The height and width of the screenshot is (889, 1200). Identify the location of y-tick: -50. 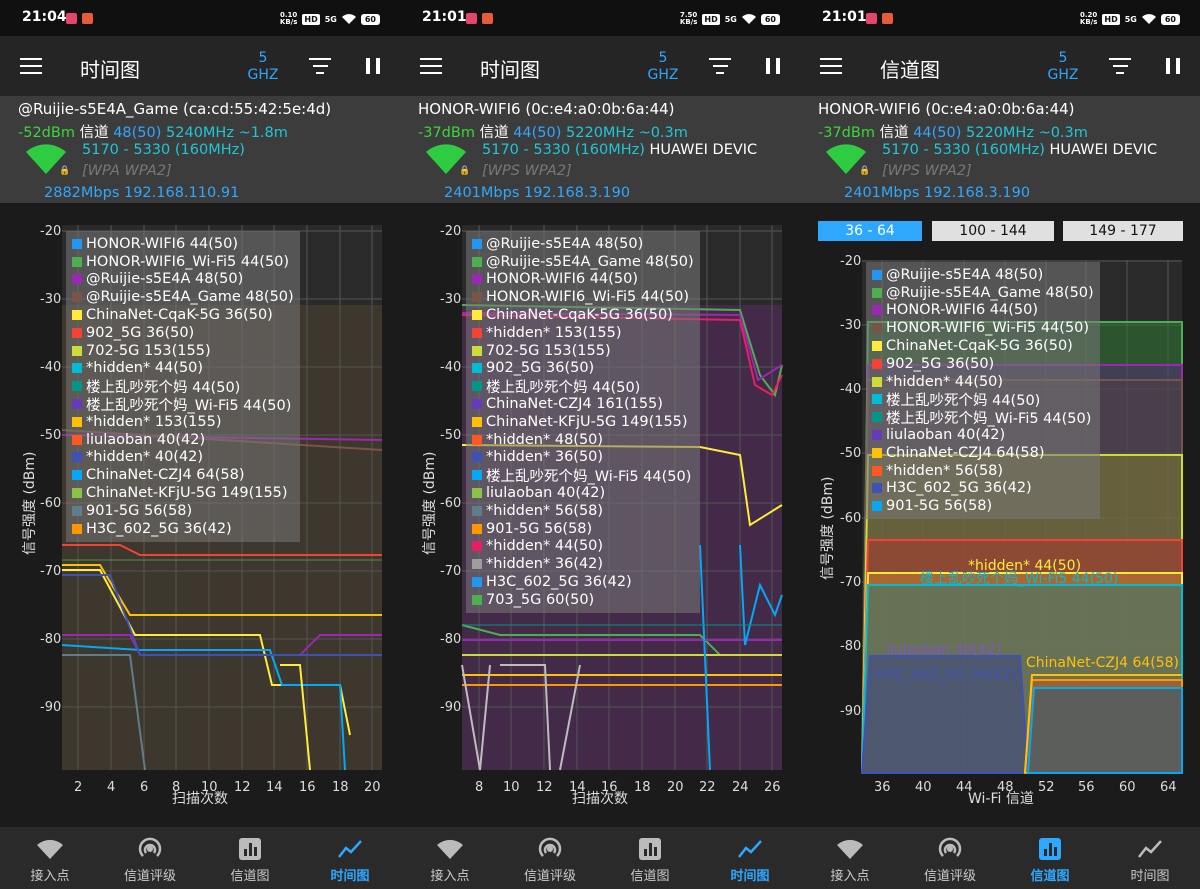
(50, 435).